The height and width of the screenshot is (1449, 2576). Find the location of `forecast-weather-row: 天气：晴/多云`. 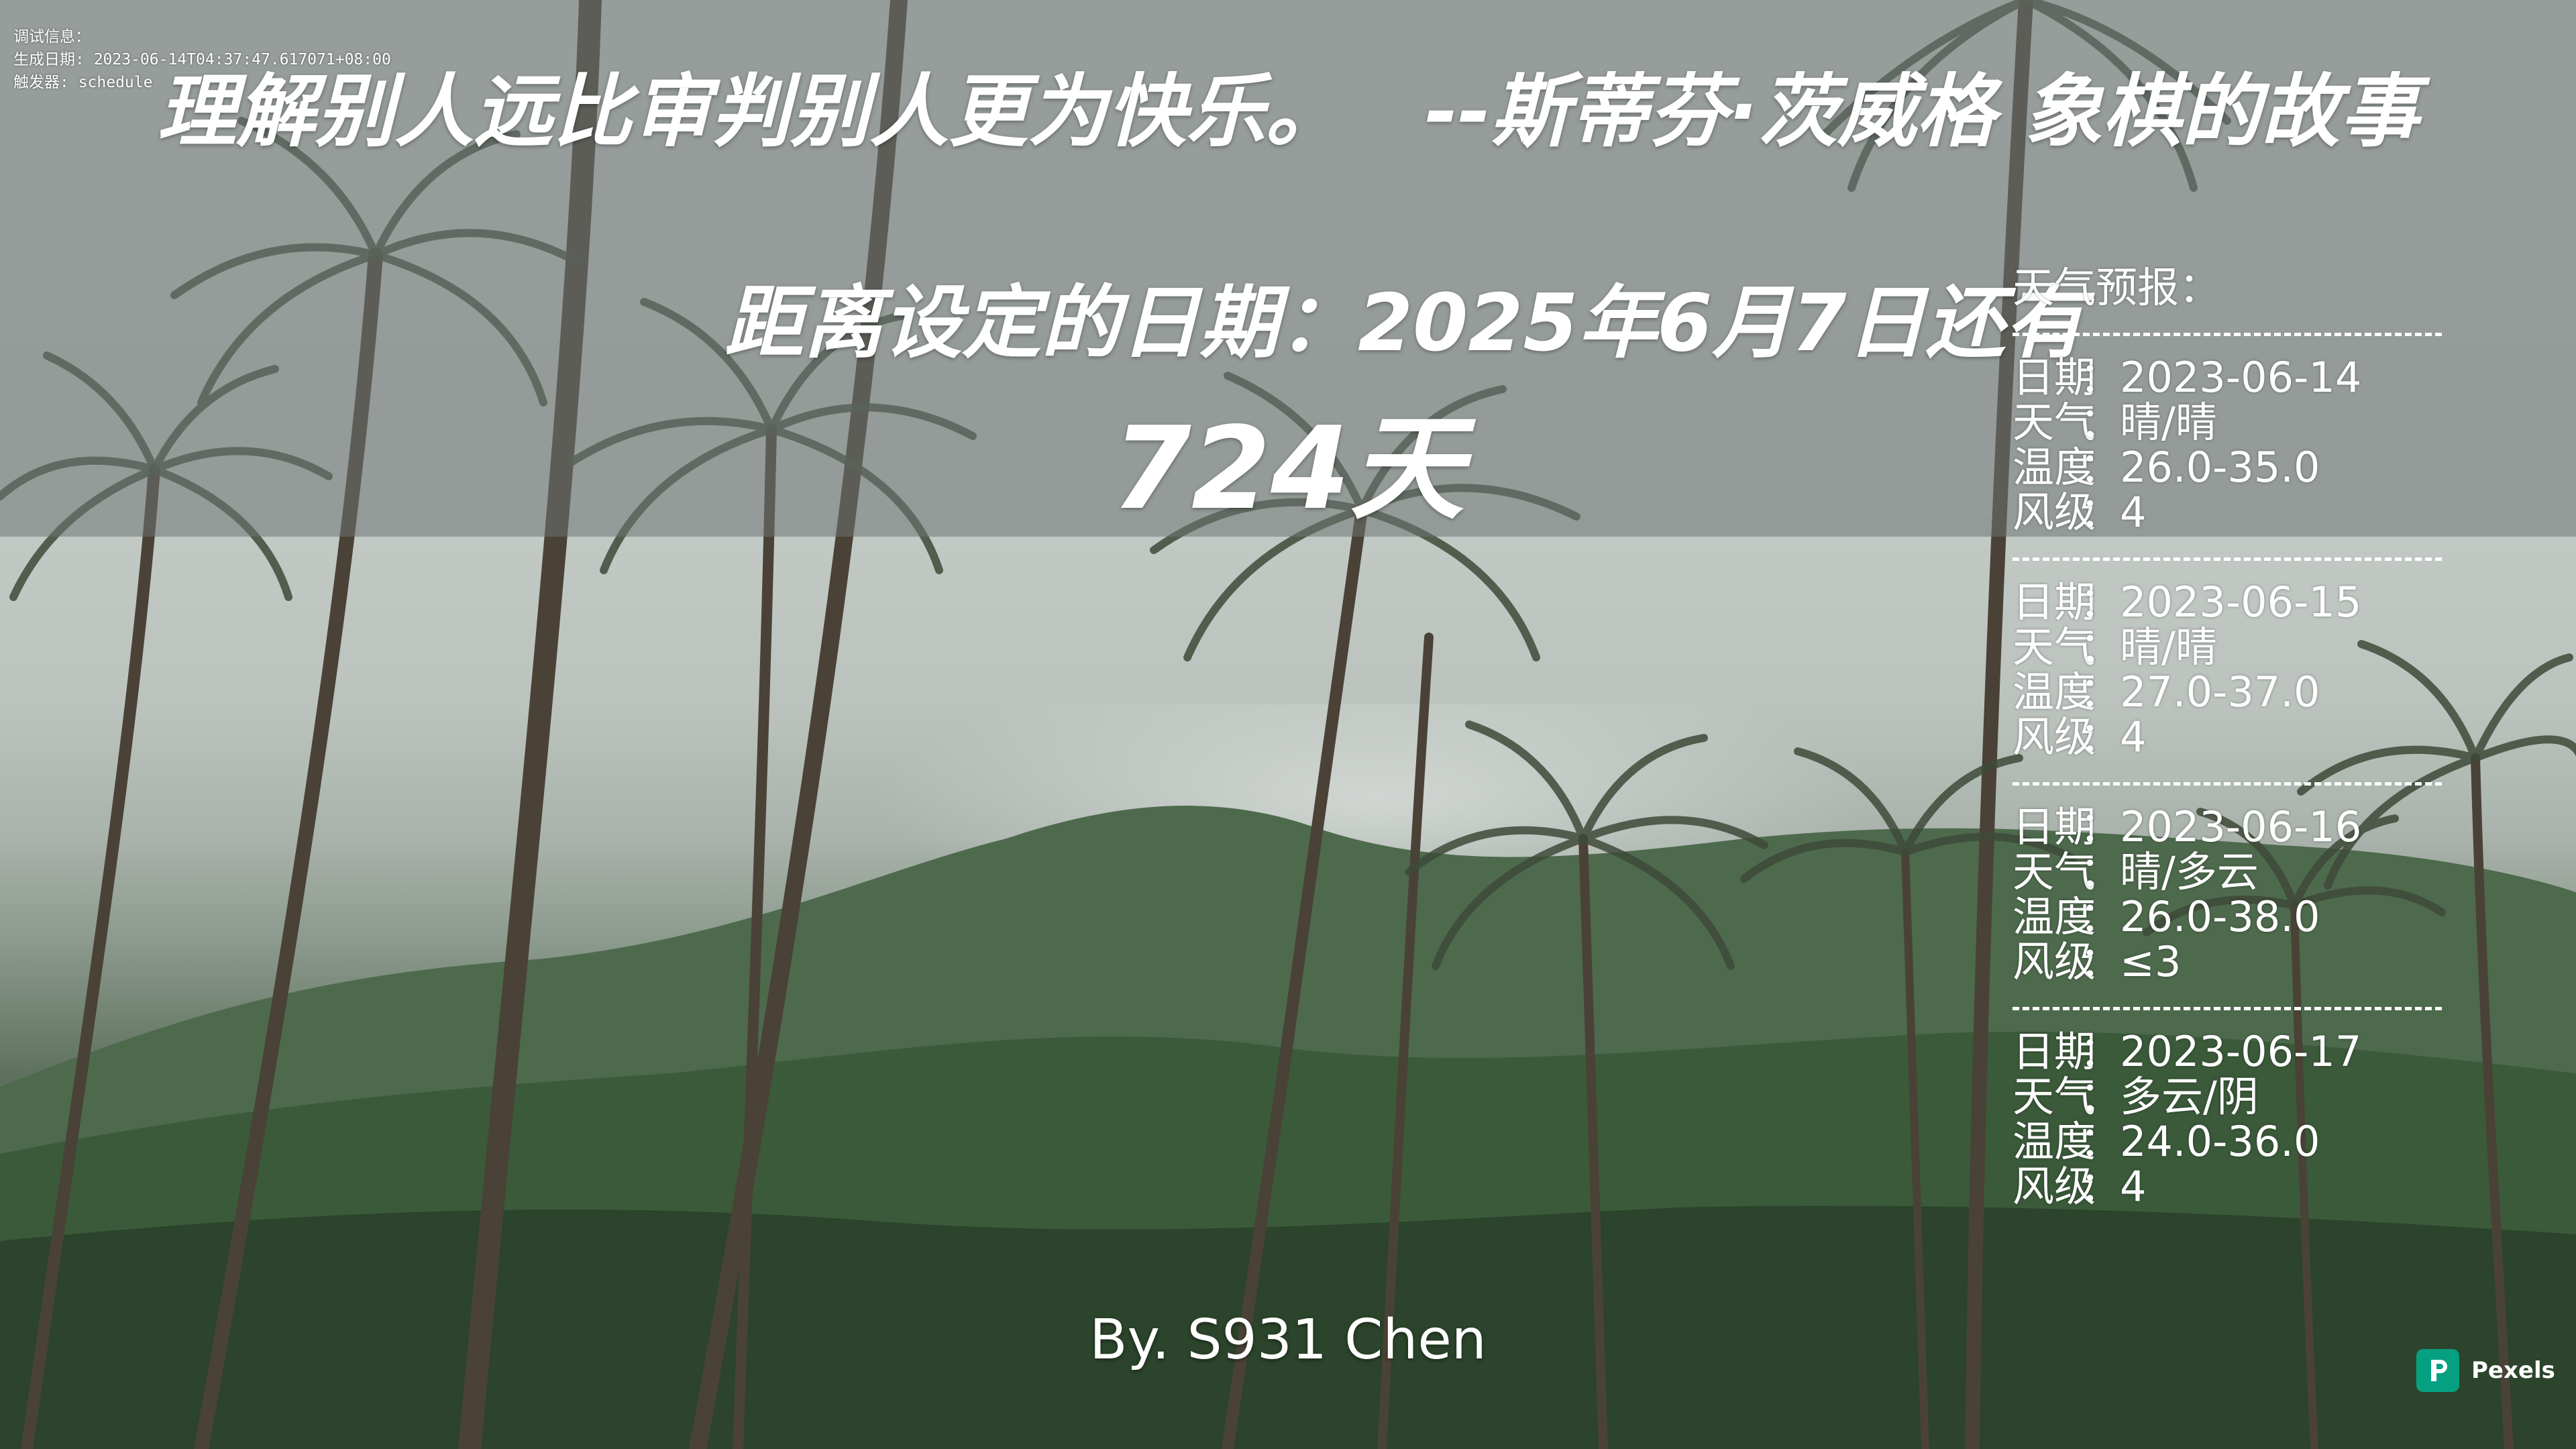

forecast-weather-row: 天气：晴/多云 is located at coordinates (2227, 871).